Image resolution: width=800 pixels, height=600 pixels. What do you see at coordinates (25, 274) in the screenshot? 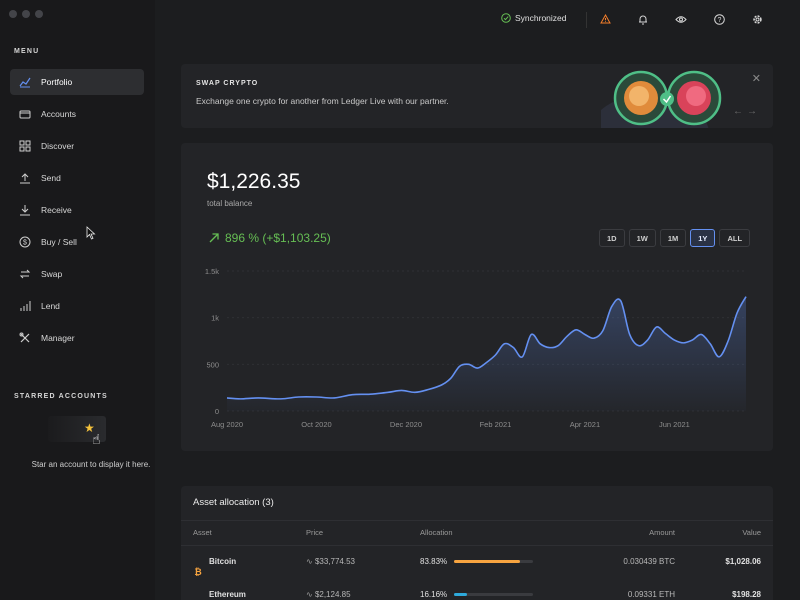
I see `swap-icon` at bounding box center [25, 274].